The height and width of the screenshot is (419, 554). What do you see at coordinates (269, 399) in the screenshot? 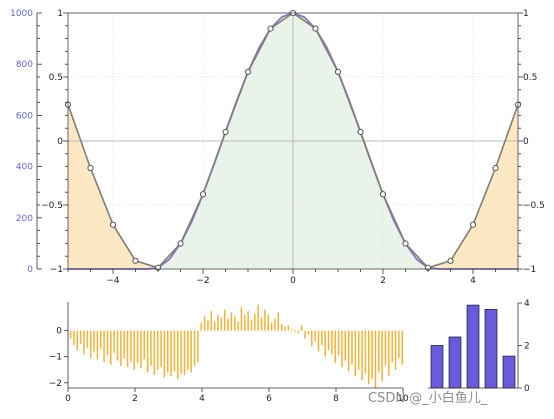
I see `bars-x-tick-label: 6` at bounding box center [269, 399].